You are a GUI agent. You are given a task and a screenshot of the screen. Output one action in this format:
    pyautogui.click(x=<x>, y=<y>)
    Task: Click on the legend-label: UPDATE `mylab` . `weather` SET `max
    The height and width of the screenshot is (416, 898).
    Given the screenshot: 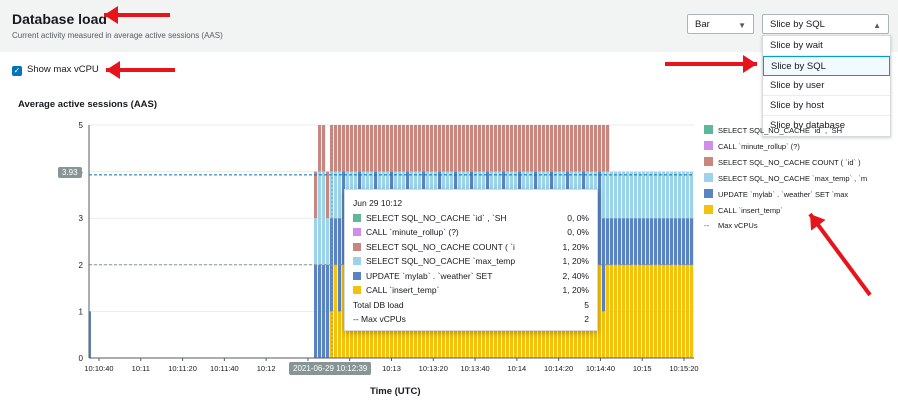 What is the action you would take?
    pyautogui.click(x=783, y=194)
    